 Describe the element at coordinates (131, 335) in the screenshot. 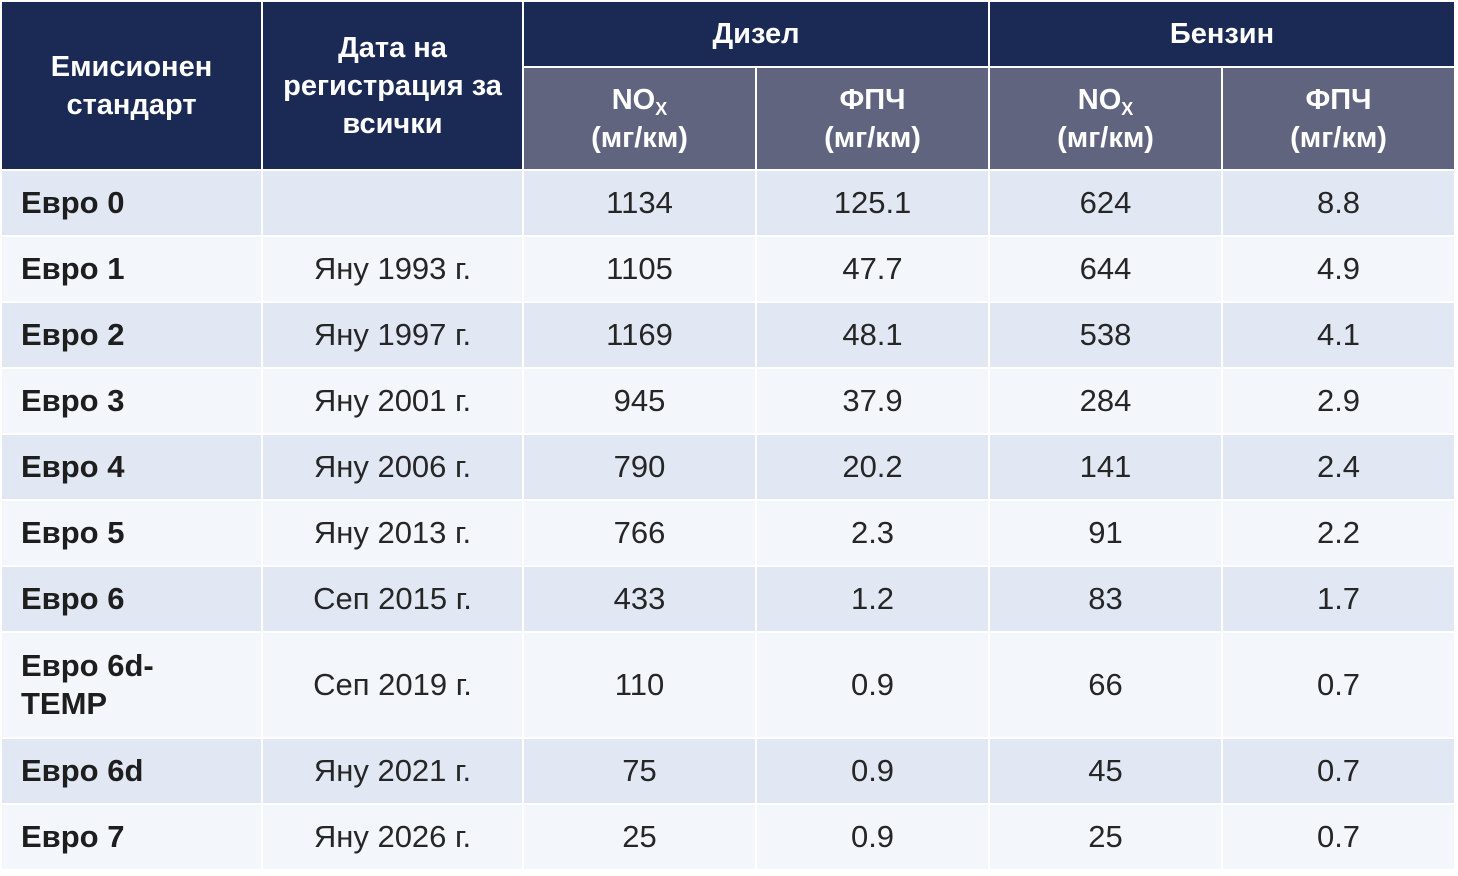

I see `cell-standard: Евро 2` at that location.